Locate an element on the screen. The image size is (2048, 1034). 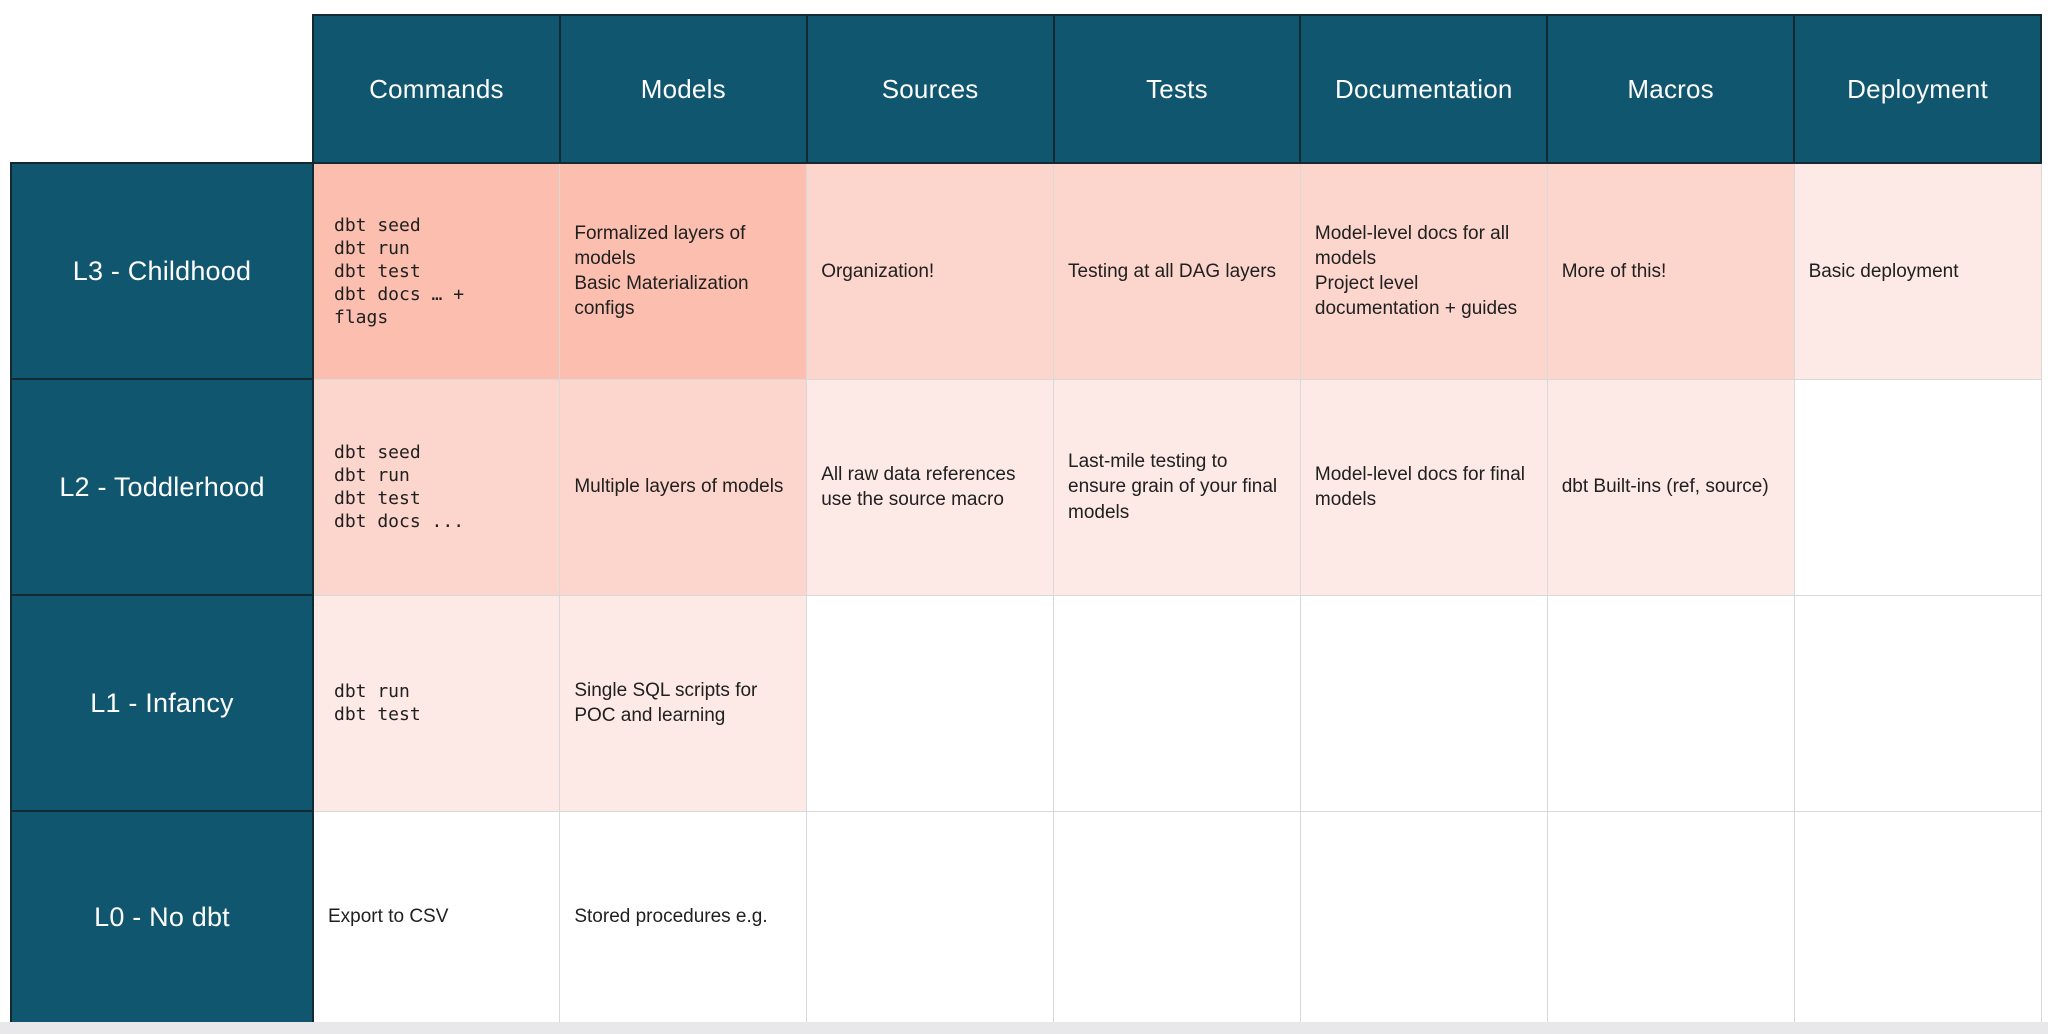
column-header-documentation: Documentation is located at coordinates (1424, 89).